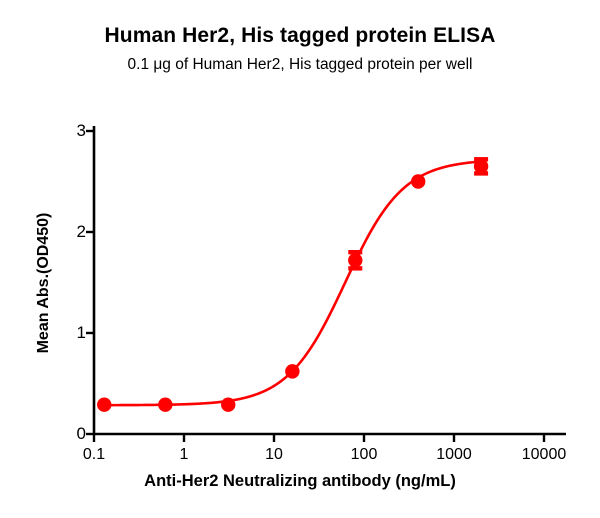  Describe the element at coordinates (544, 454) in the screenshot. I see `x-tick-label-5: 10000` at that location.